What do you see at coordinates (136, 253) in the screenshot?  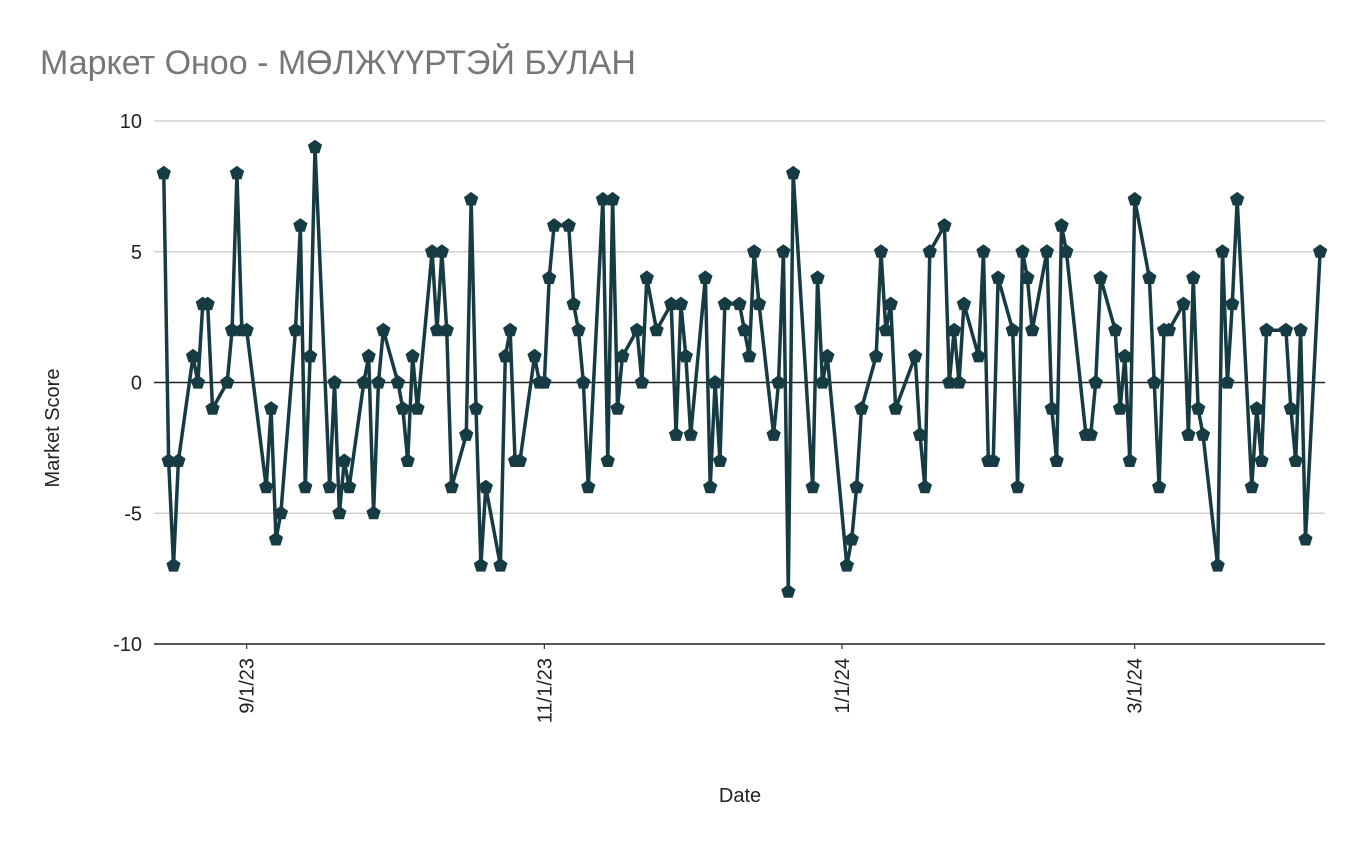 I see `y-tick-label: 5` at bounding box center [136, 253].